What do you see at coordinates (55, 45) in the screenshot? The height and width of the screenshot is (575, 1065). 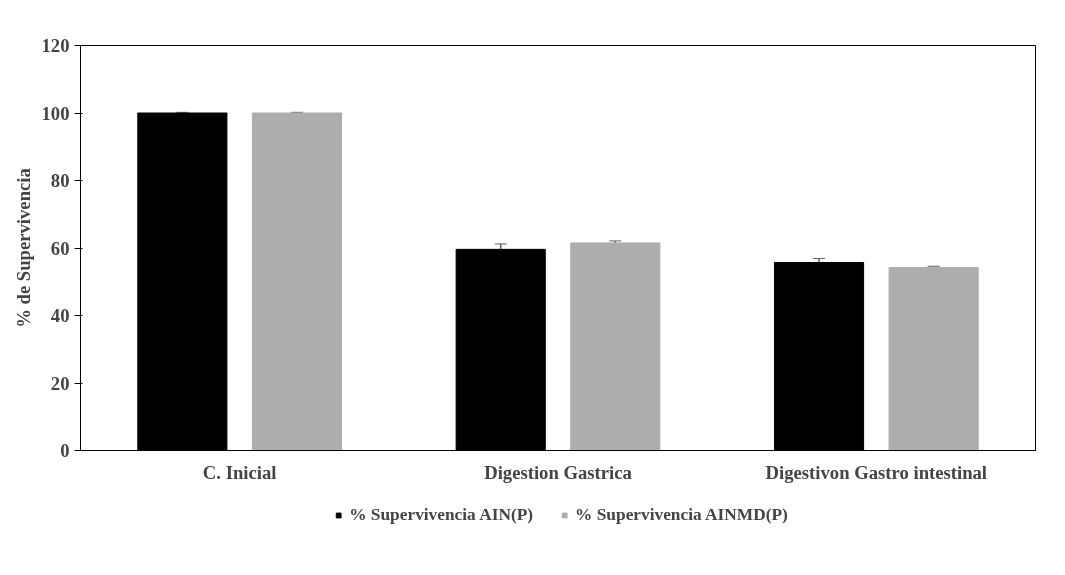 I see `y-tick-label: 120` at bounding box center [55, 45].